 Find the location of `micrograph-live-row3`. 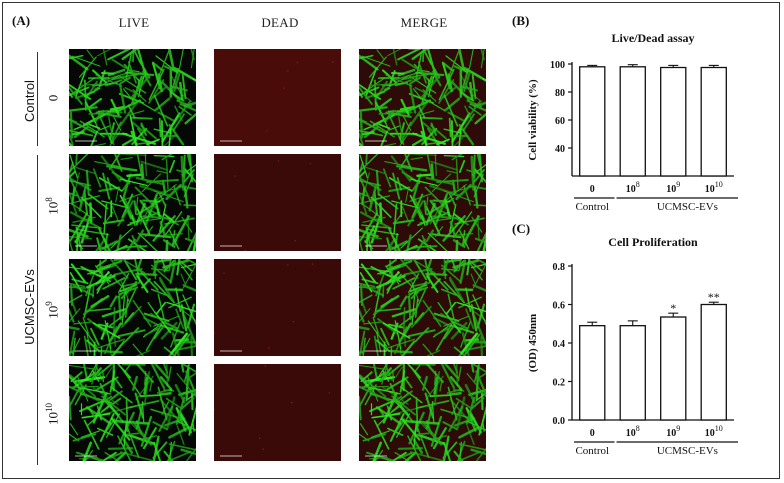

micrograph-live-row3 is located at coordinates (132, 307).